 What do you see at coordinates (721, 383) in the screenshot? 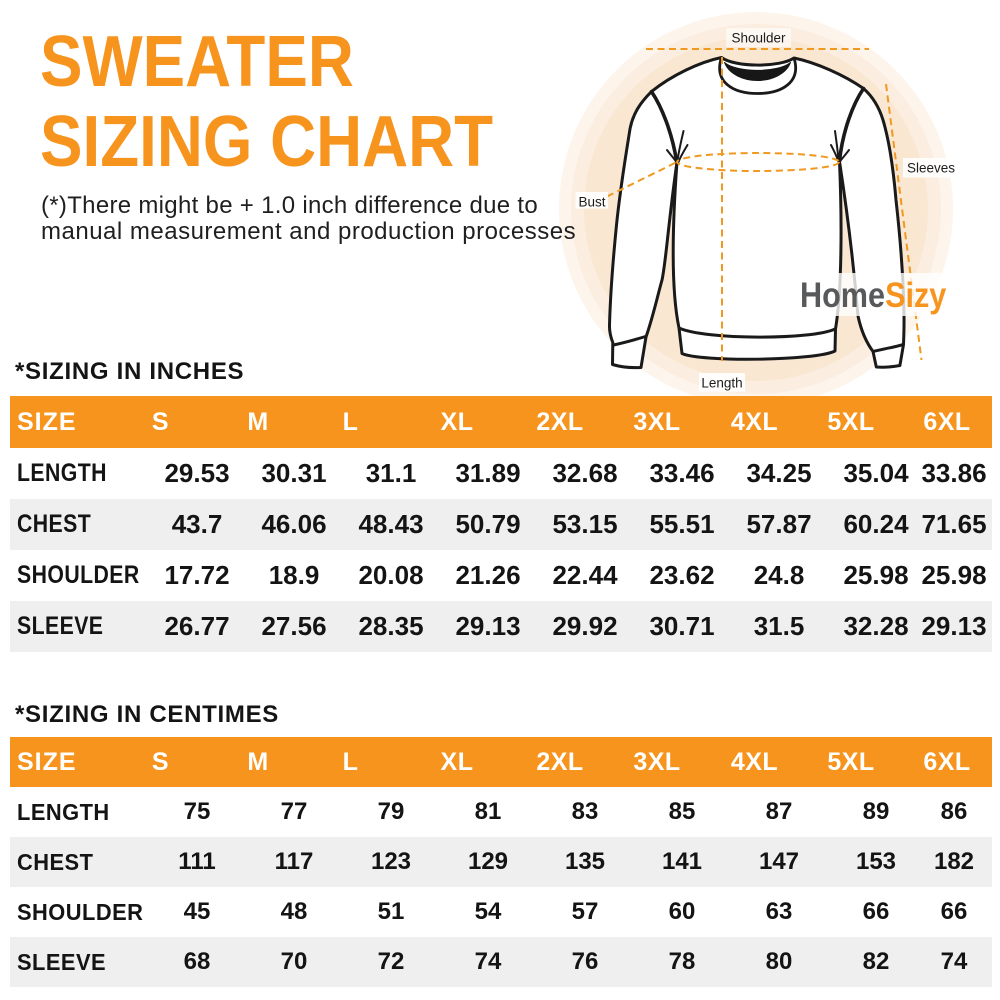
I see `svg-text: Length` at bounding box center [721, 383].